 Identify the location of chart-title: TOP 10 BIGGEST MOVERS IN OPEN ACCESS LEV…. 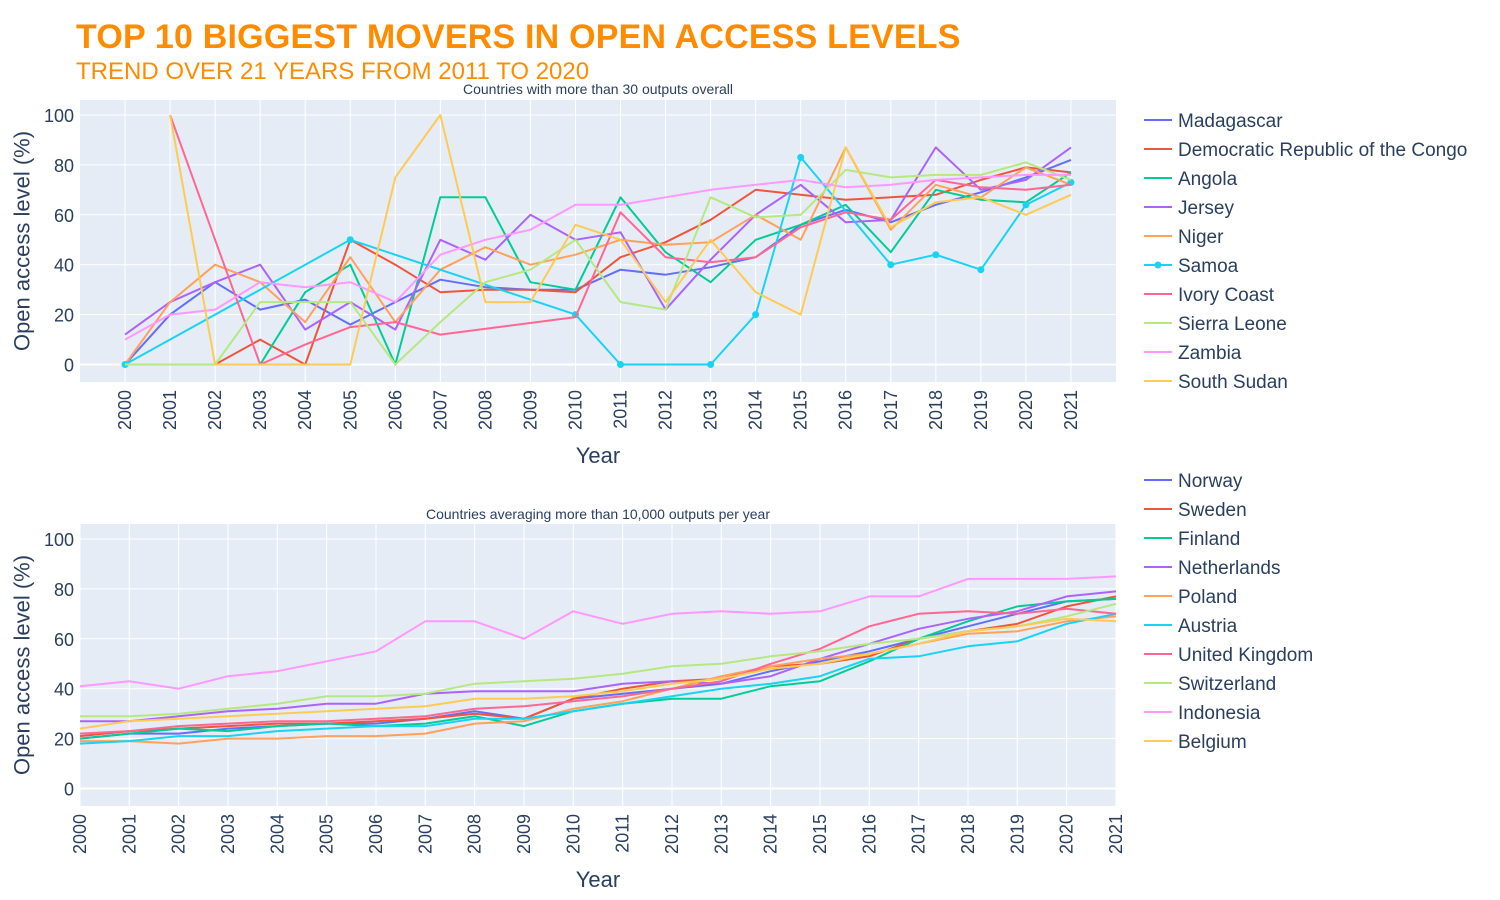
(518, 37).